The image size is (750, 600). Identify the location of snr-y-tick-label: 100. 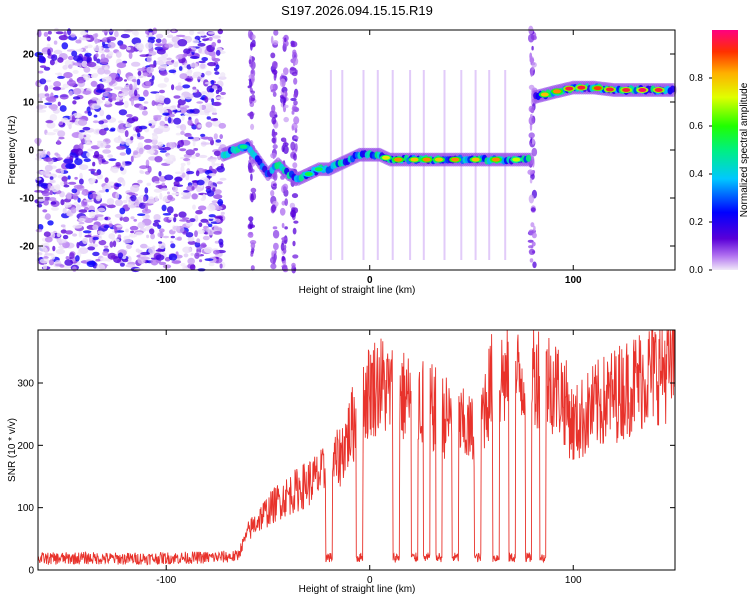
(25, 508).